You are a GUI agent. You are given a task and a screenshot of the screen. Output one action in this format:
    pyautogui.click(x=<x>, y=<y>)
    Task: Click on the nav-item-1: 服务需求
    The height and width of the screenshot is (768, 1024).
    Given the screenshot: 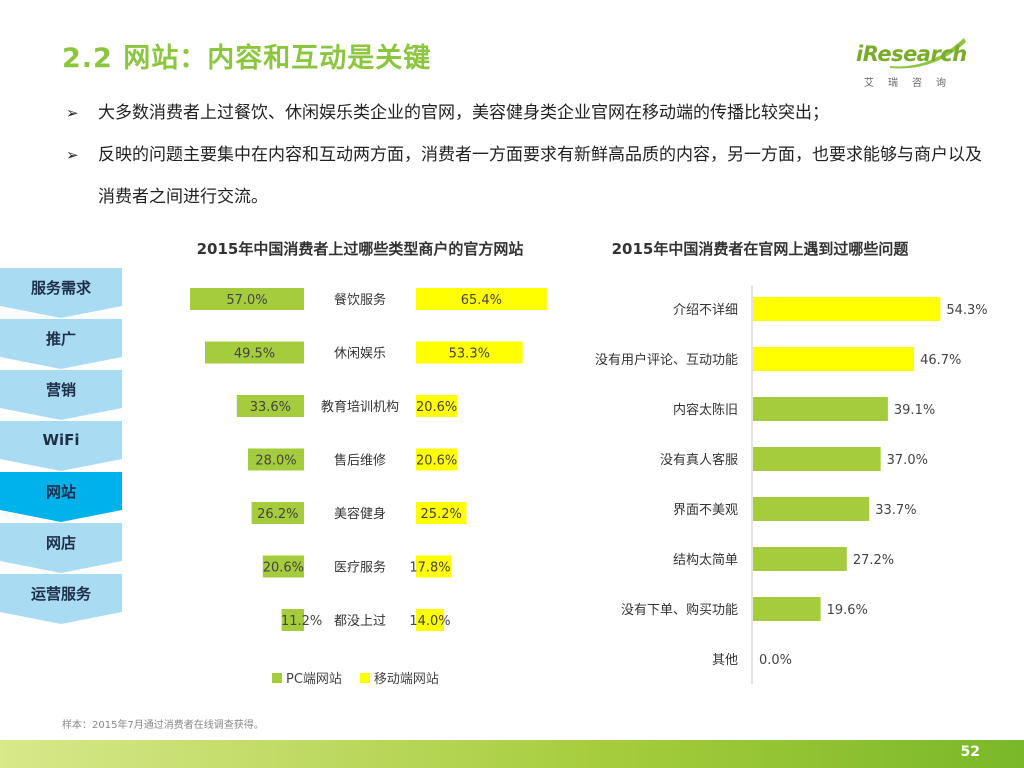 What is the action you would take?
    pyautogui.click(x=61, y=293)
    